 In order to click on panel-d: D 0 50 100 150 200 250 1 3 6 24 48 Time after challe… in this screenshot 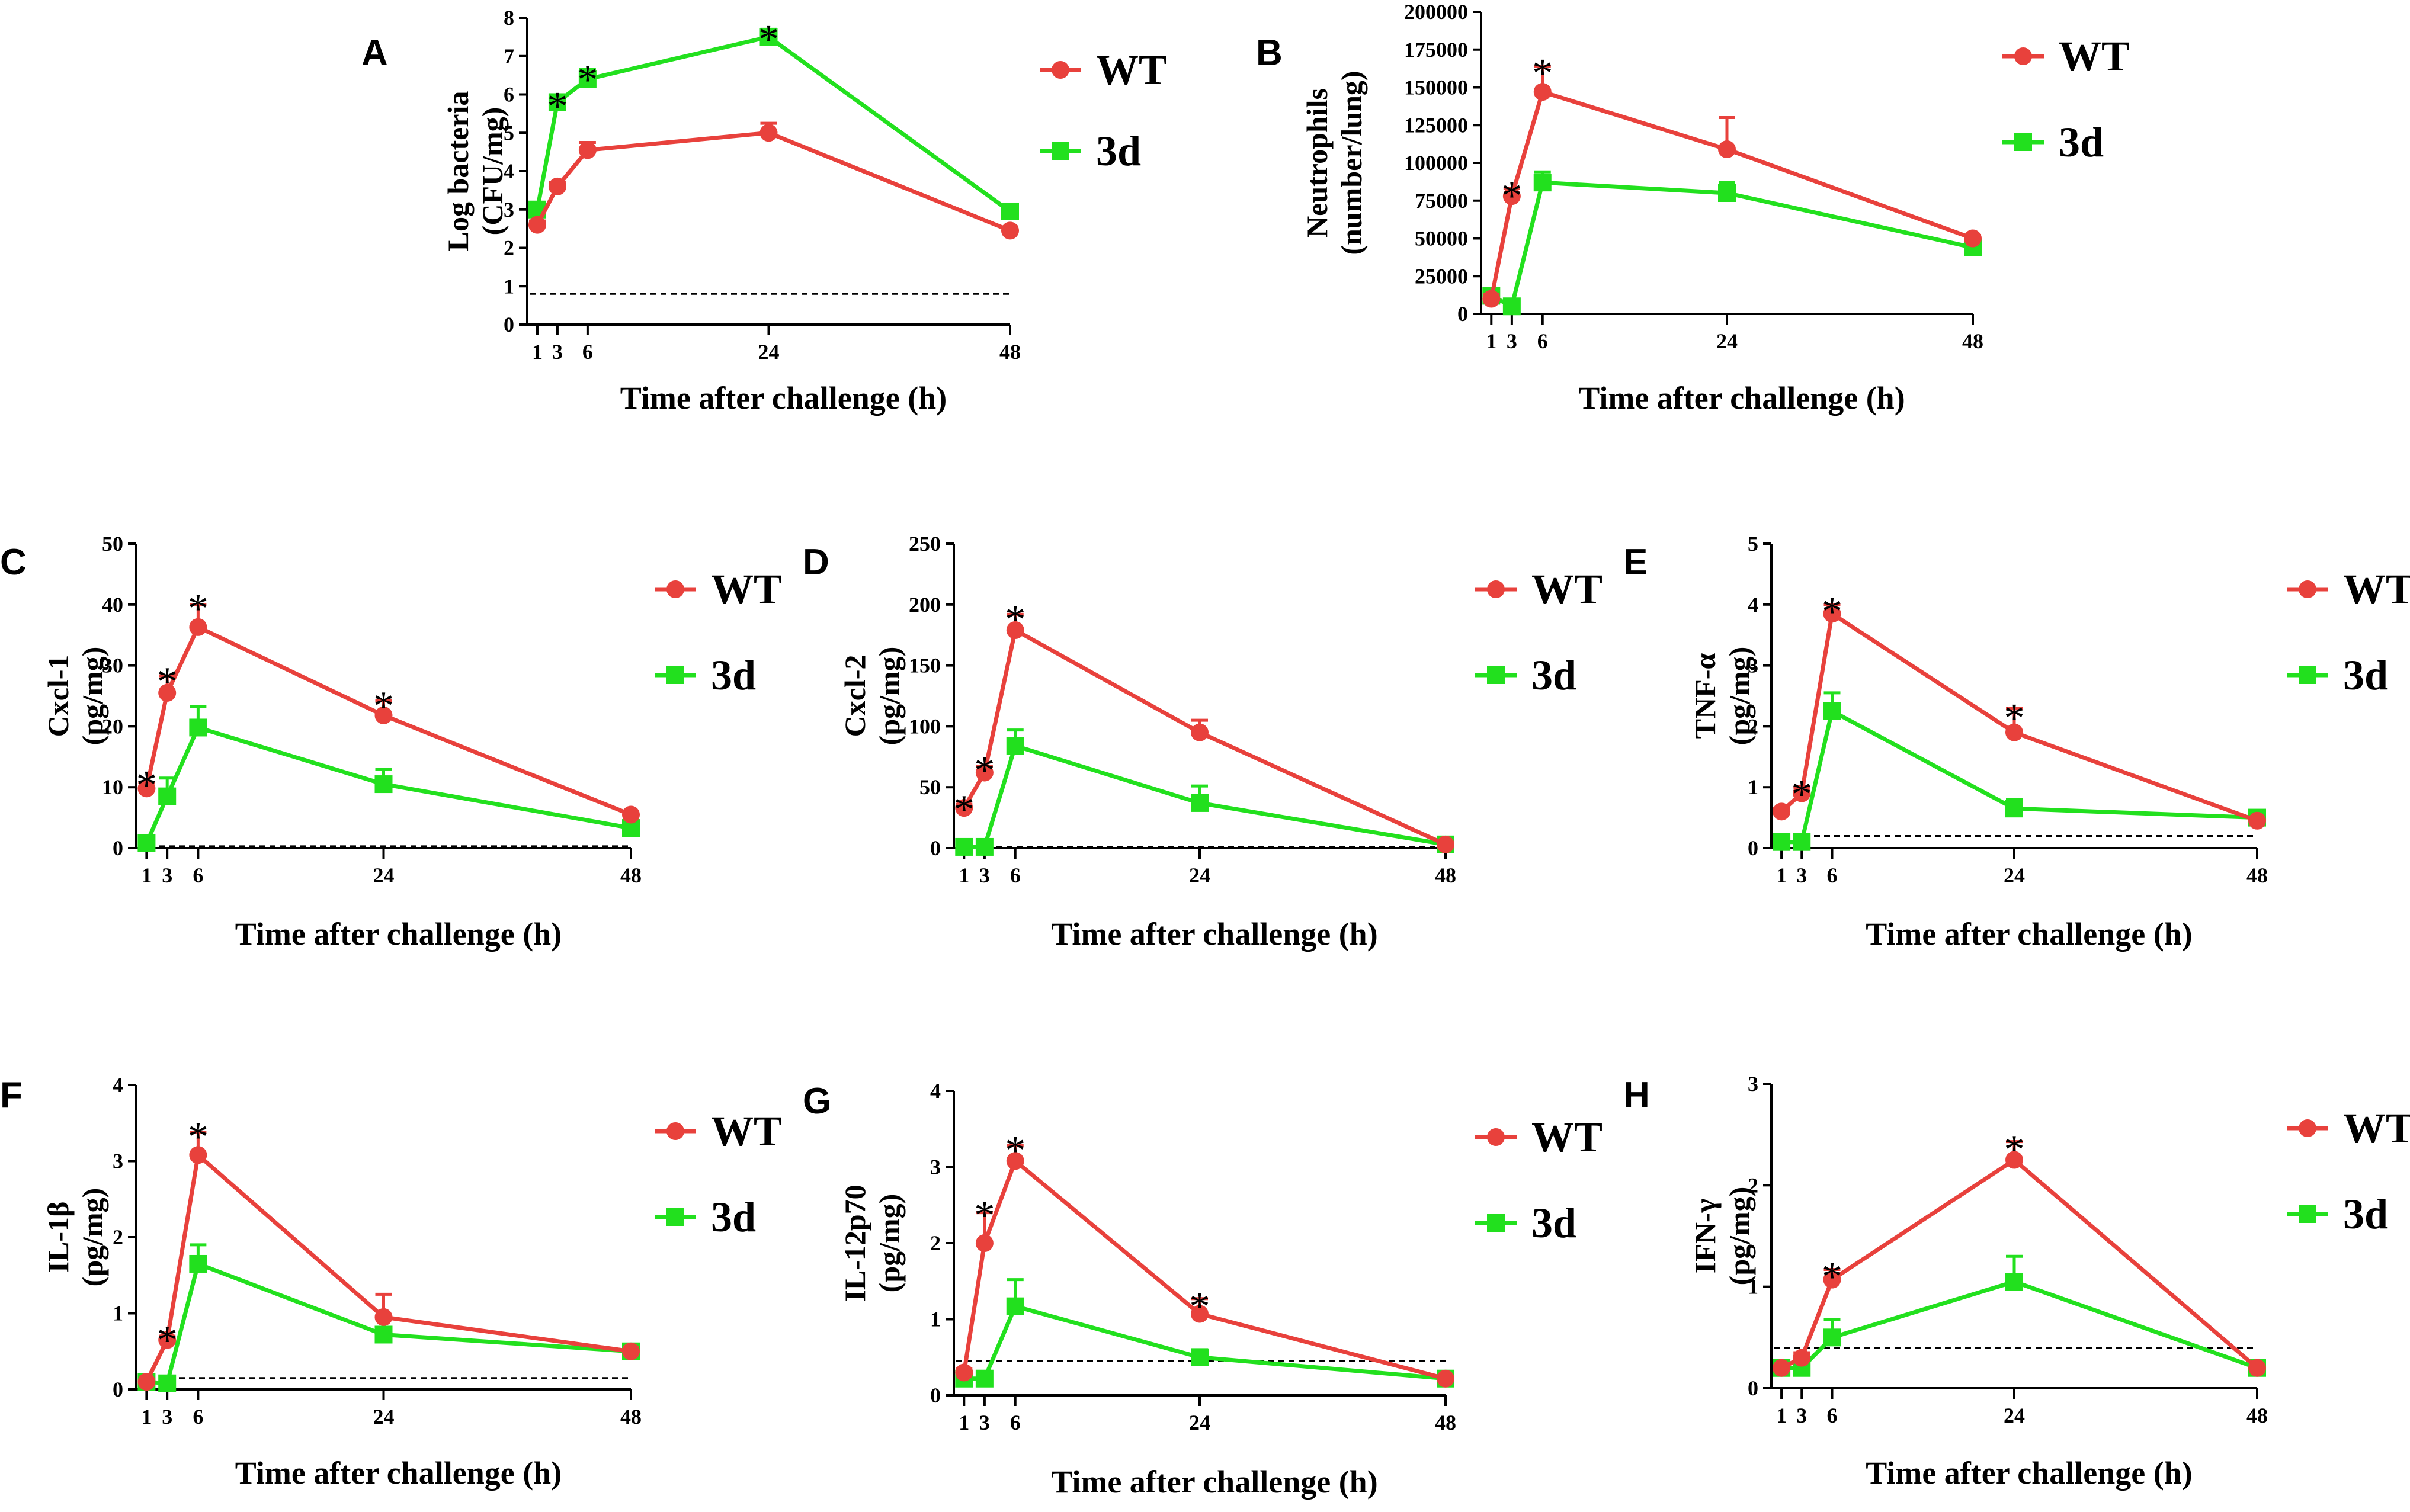, I will do `click(1203, 742)`.